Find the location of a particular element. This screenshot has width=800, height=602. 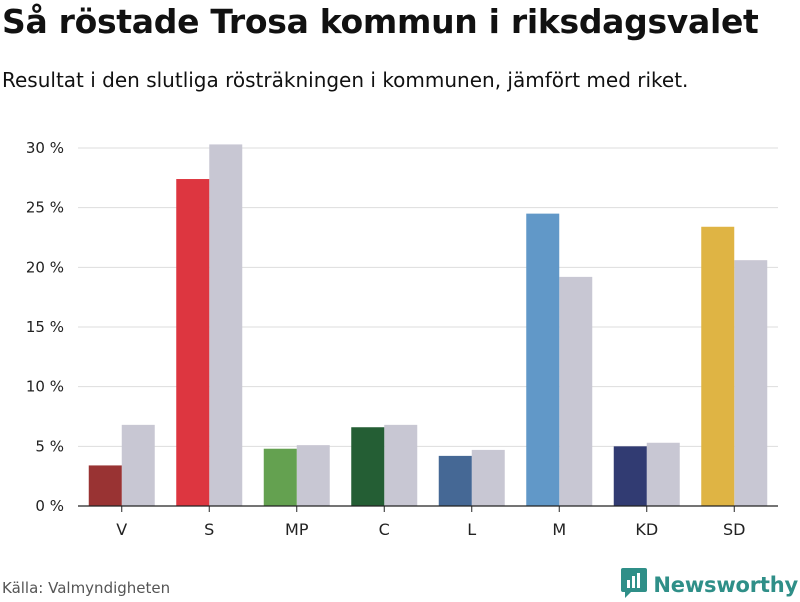

y-tick-label: 30 % is located at coordinates (45, 148).